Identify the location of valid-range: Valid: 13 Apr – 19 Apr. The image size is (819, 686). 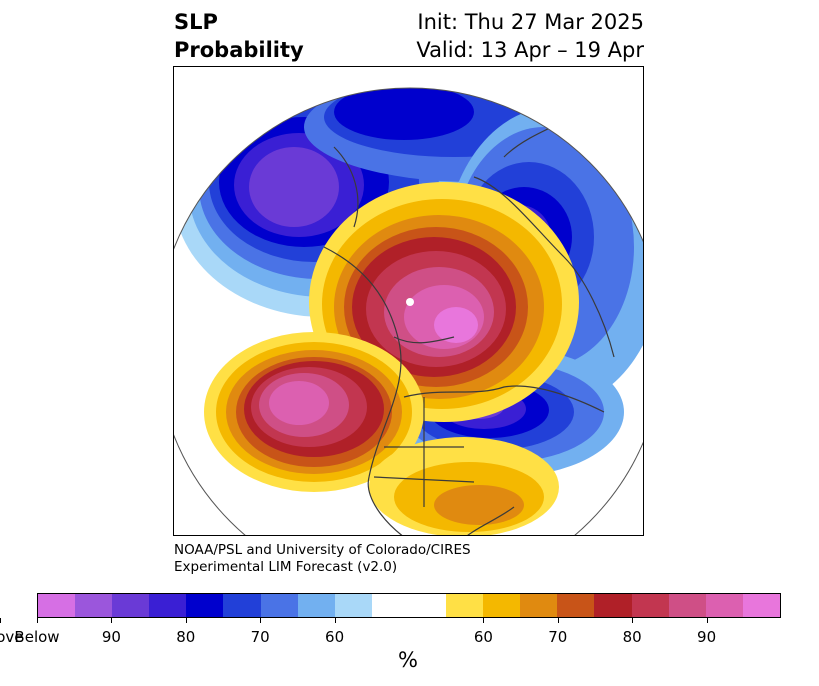
(530, 50).